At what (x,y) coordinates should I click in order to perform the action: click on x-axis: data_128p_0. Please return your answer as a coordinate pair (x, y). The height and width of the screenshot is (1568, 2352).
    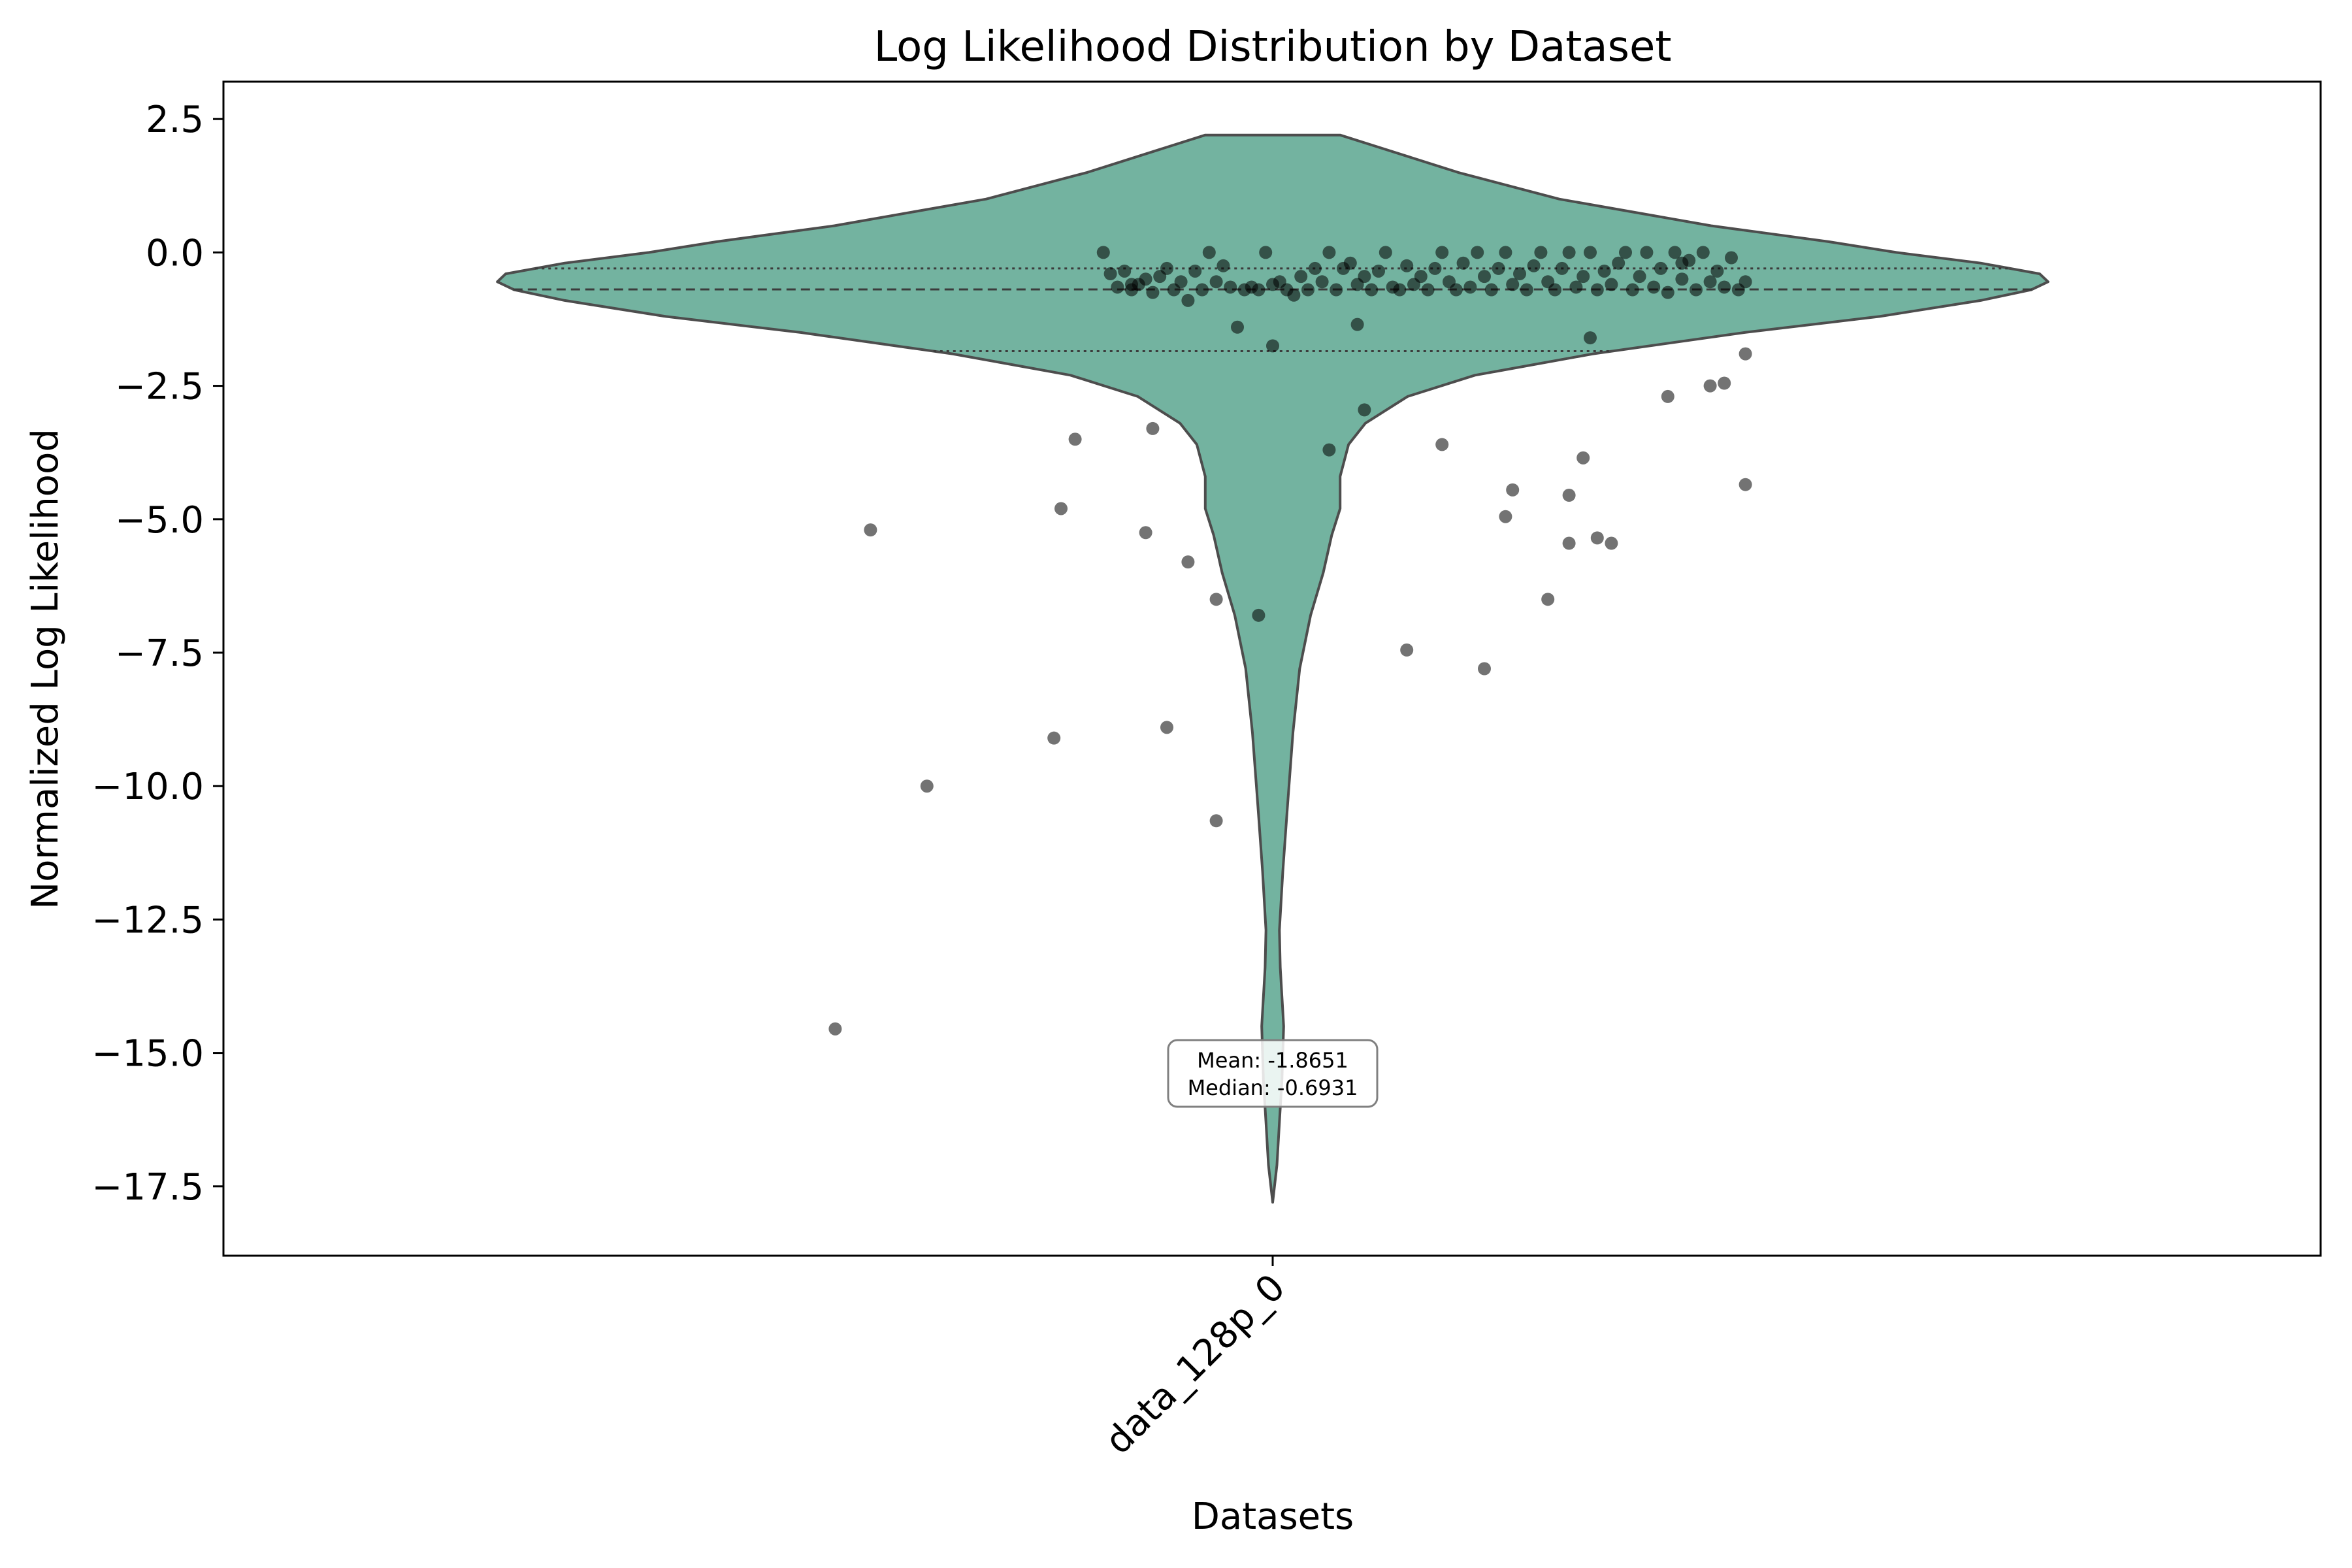
    Looking at the image, I should click on (1195, 1359).